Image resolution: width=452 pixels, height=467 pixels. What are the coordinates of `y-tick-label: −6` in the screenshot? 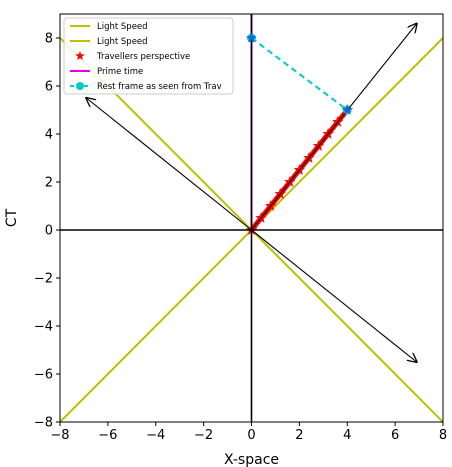 It's located at (43, 375).